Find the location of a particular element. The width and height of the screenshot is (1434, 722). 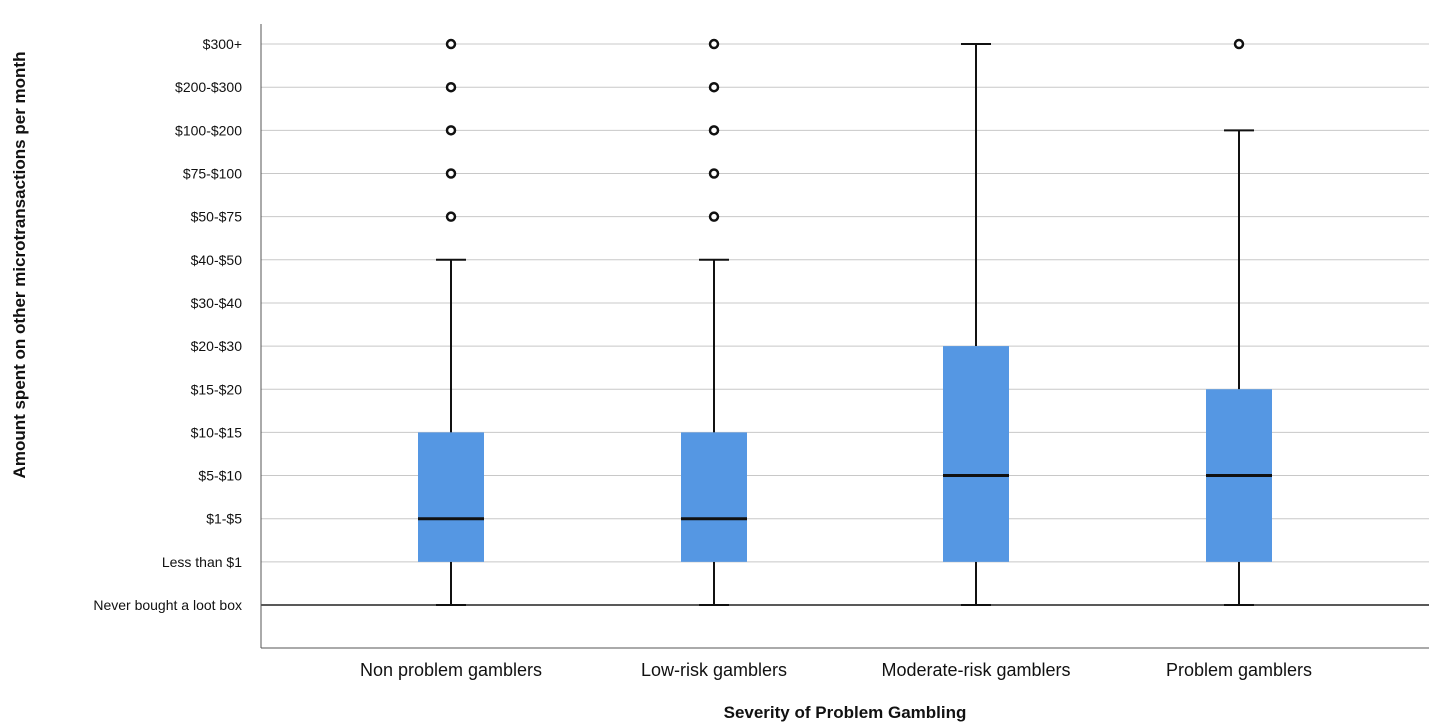

y-tick-label: $40-$50 is located at coordinates (217, 260).